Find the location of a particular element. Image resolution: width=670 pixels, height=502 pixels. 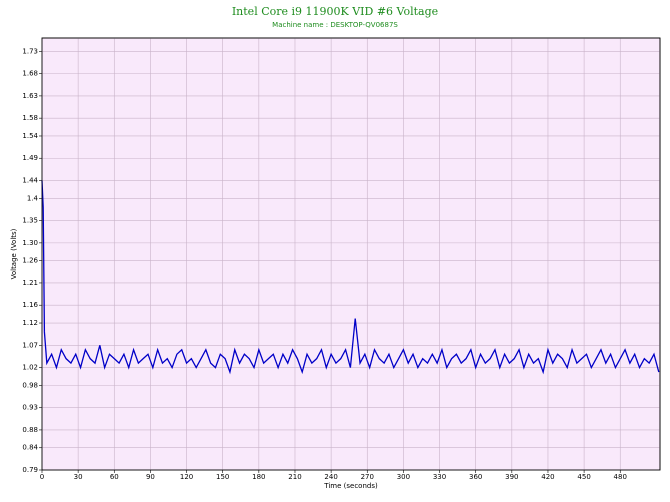

x-tick-label: 120 is located at coordinates (186, 477).